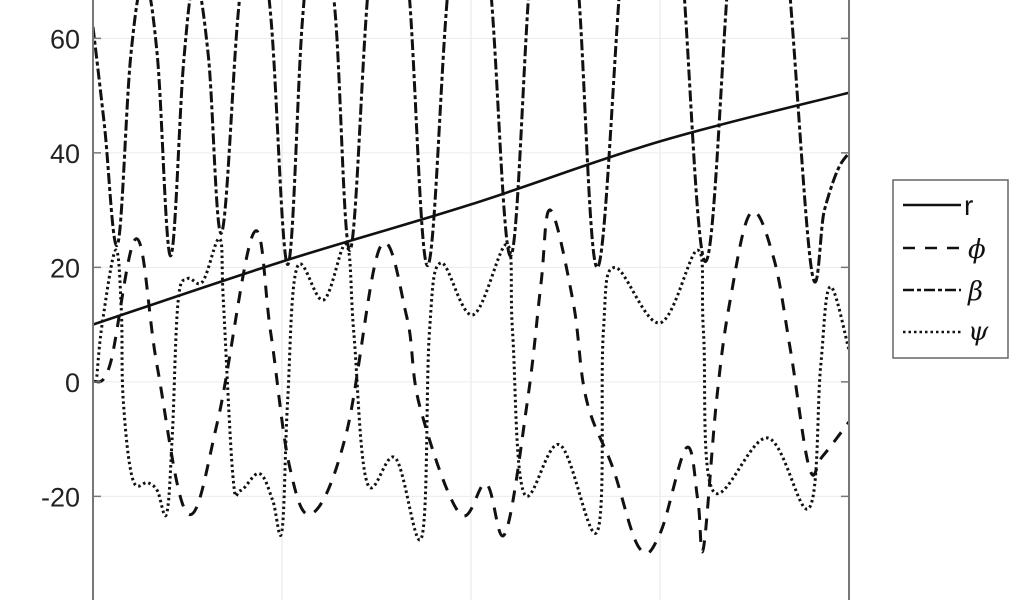  I want to click on y-tick-label: 60, so click(65, 39).